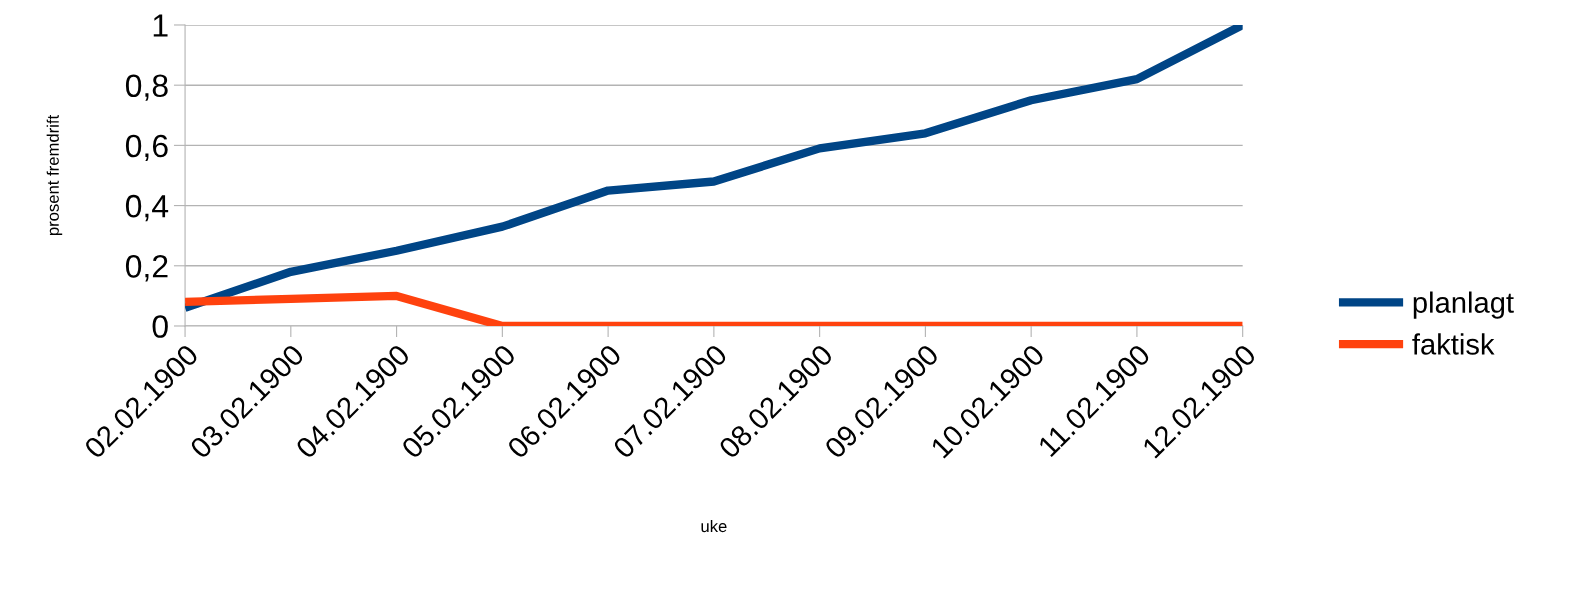 The height and width of the screenshot is (602, 1575). I want to click on y-tick-label: 0,2, so click(146, 268).